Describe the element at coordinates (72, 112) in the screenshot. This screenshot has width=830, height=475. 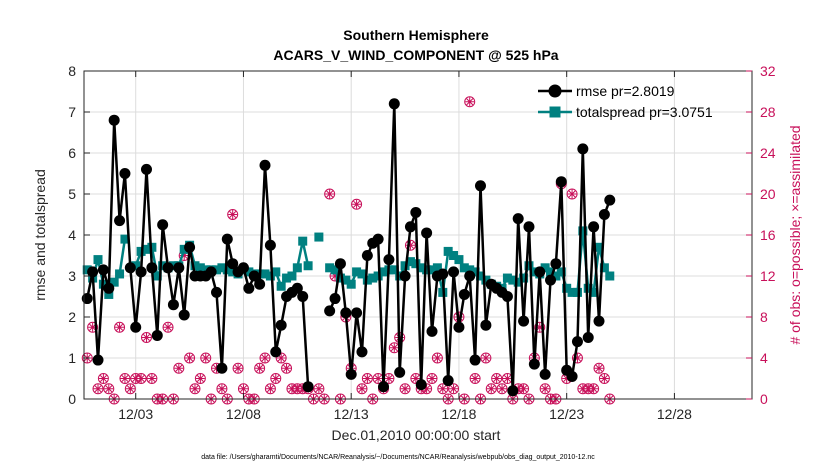
I see `y-tick-label: 7` at that location.